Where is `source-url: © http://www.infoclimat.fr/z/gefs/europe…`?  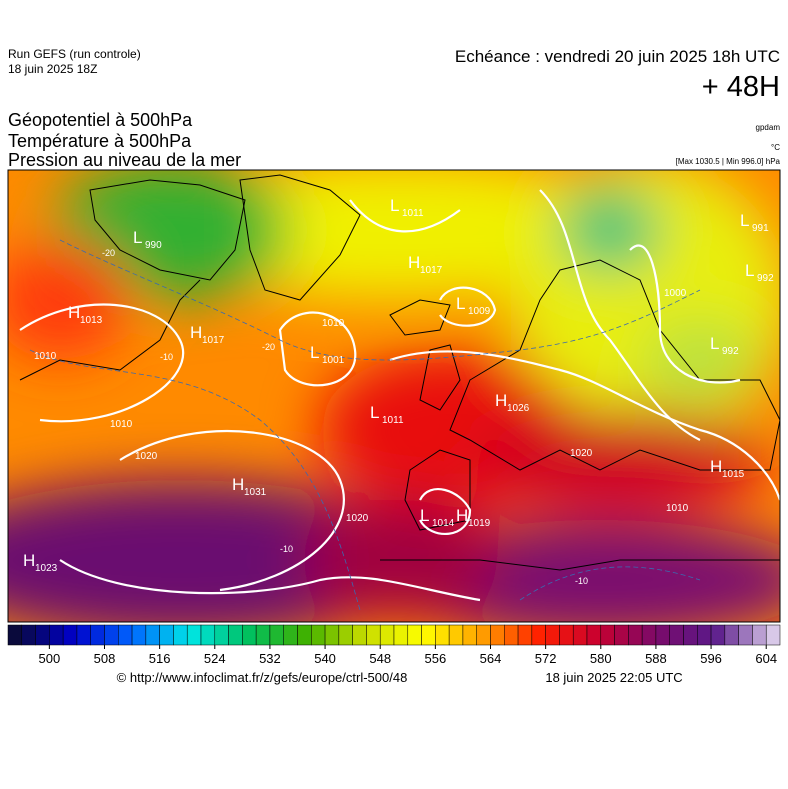
source-url: © http://www.infoclimat.fr/z/gefs/europe… is located at coordinates (262, 677).